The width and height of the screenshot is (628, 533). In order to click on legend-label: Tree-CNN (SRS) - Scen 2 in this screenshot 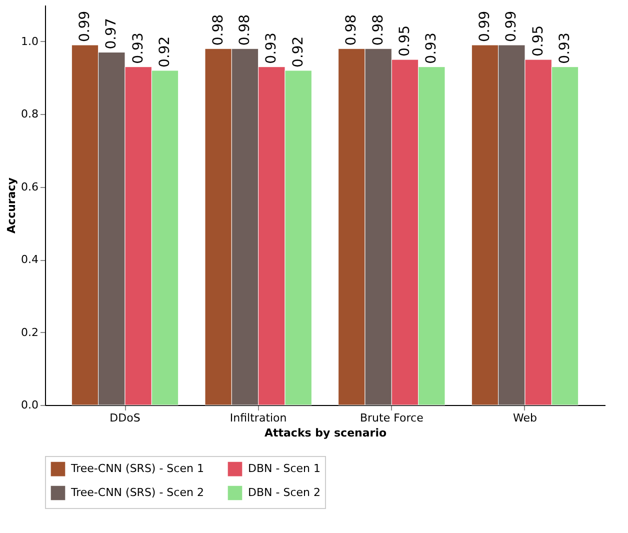, I will do `click(137, 492)`.